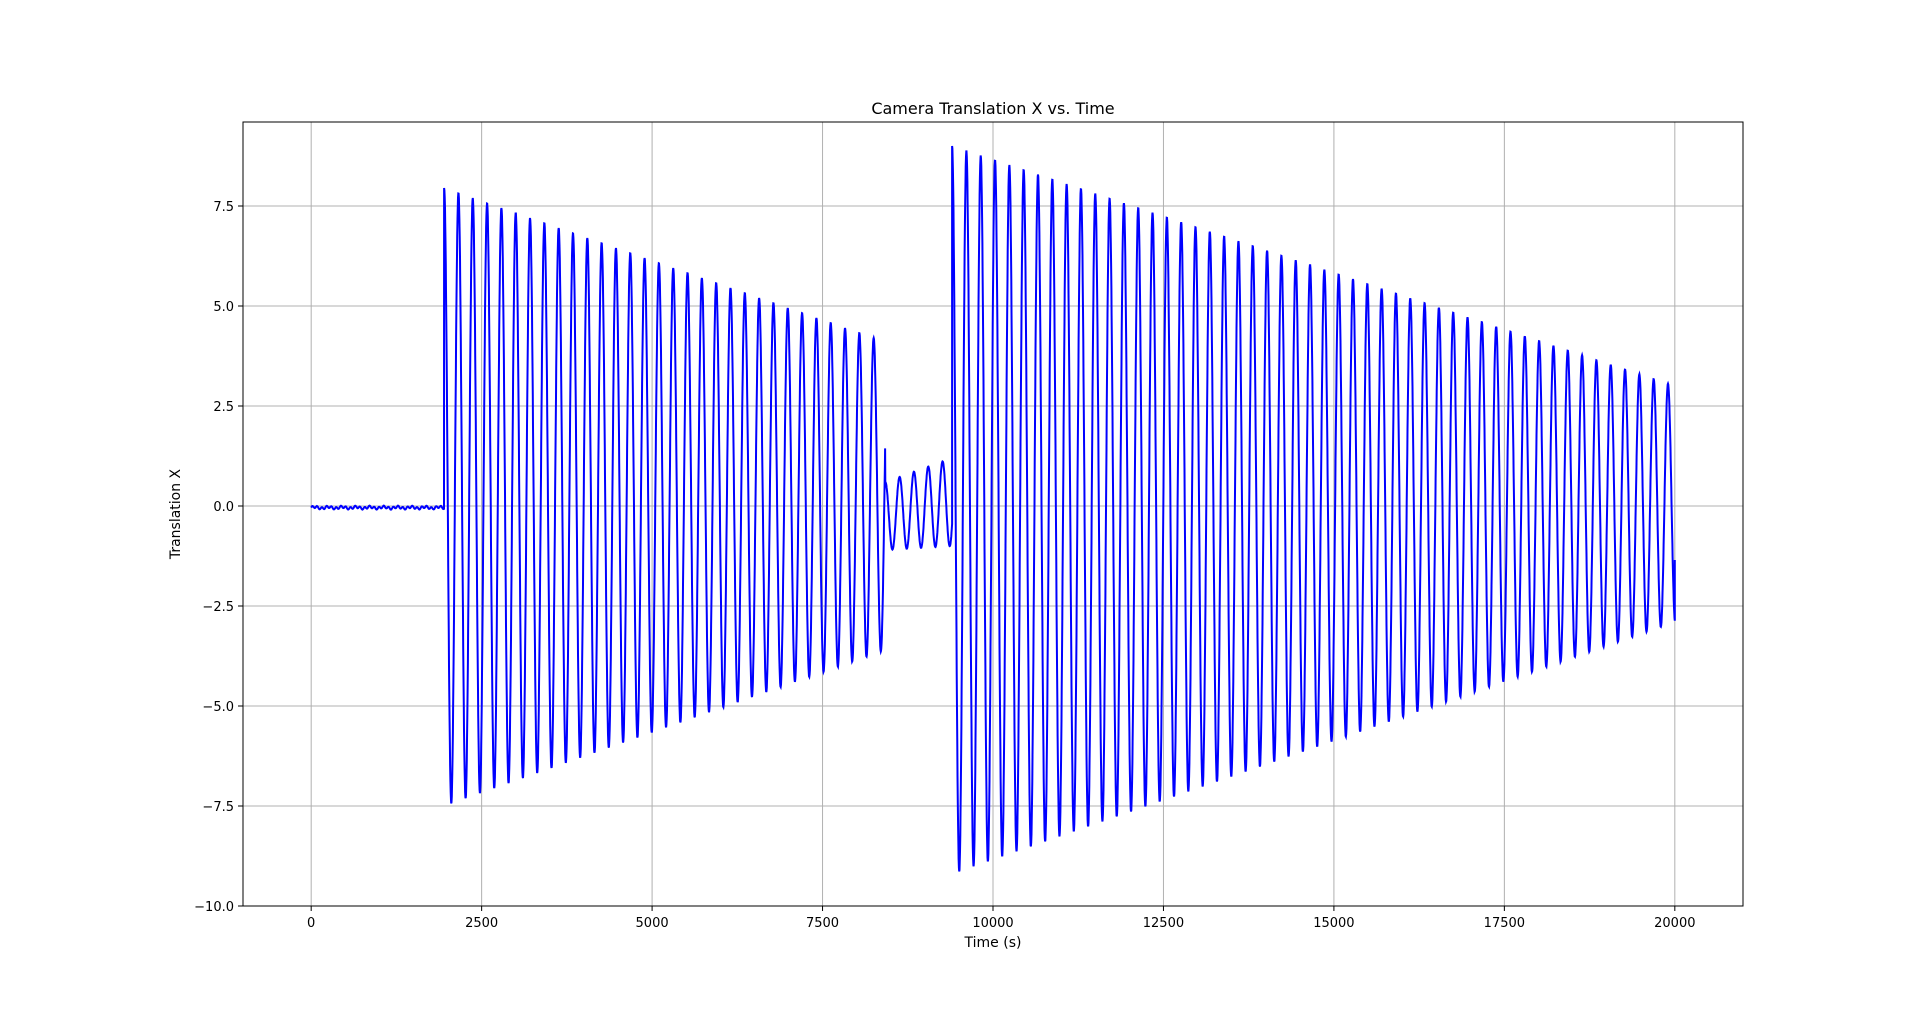 Image resolution: width=1920 pixels, height=1009 pixels. Describe the element at coordinates (822, 923) in the screenshot. I see `x-tick-label: 7500` at that location.